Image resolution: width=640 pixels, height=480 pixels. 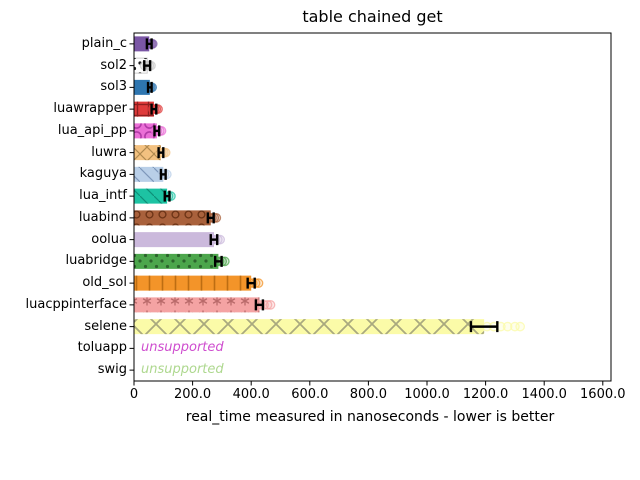 What do you see at coordinates (104, 43) in the screenshot?
I see `y-tick-label-plain_c: plain_c` at bounding box center [104, 43].